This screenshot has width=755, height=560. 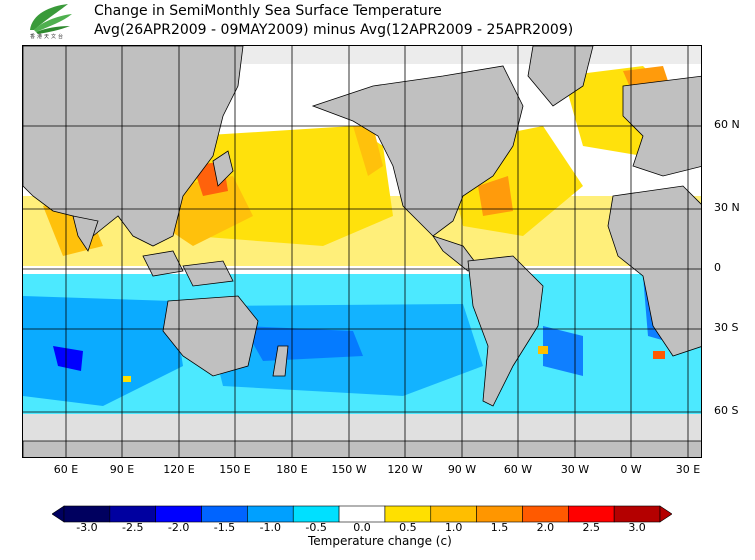 I want to click on lon-label-30w: 30 W, so click(x=575, y=469).